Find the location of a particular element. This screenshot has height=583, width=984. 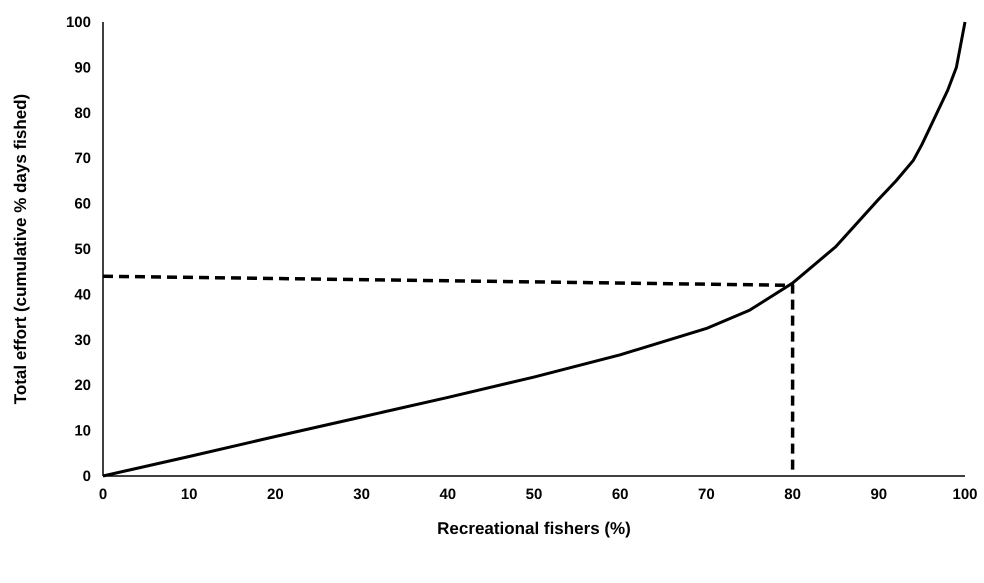

y-tick-label: 40 is located at coordinates (82, 295).